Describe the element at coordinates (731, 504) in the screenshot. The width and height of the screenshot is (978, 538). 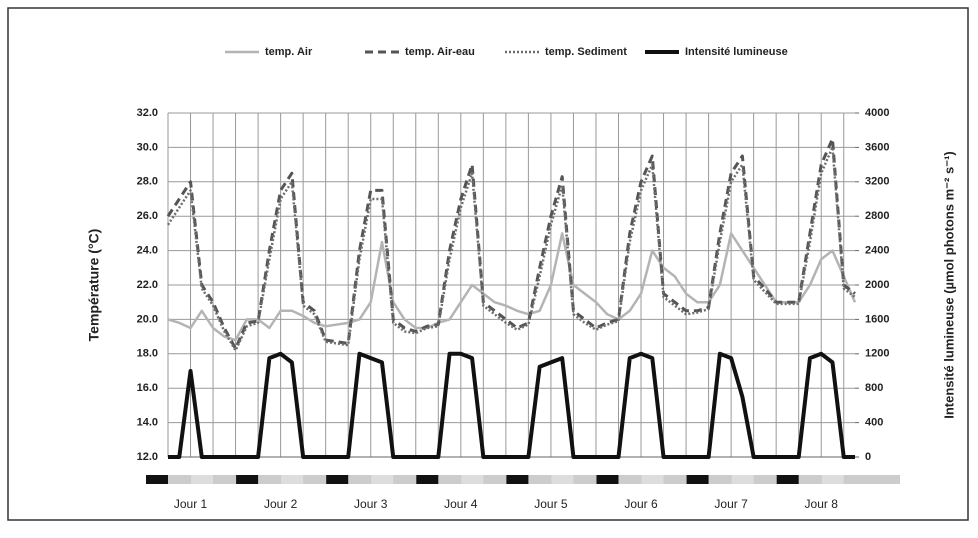
I see `x-tick-label: Jour 7` at that location.